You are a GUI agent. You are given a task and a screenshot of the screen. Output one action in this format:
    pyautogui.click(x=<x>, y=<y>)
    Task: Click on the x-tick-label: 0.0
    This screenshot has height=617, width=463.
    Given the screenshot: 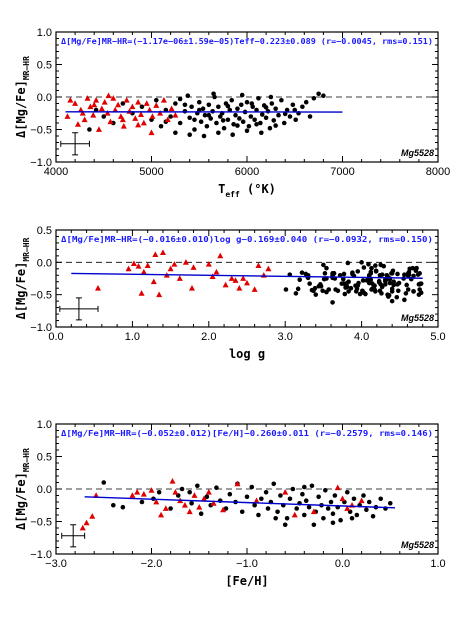 What is the action you would take?
    pyautogui.click(x=55, y=337)
    